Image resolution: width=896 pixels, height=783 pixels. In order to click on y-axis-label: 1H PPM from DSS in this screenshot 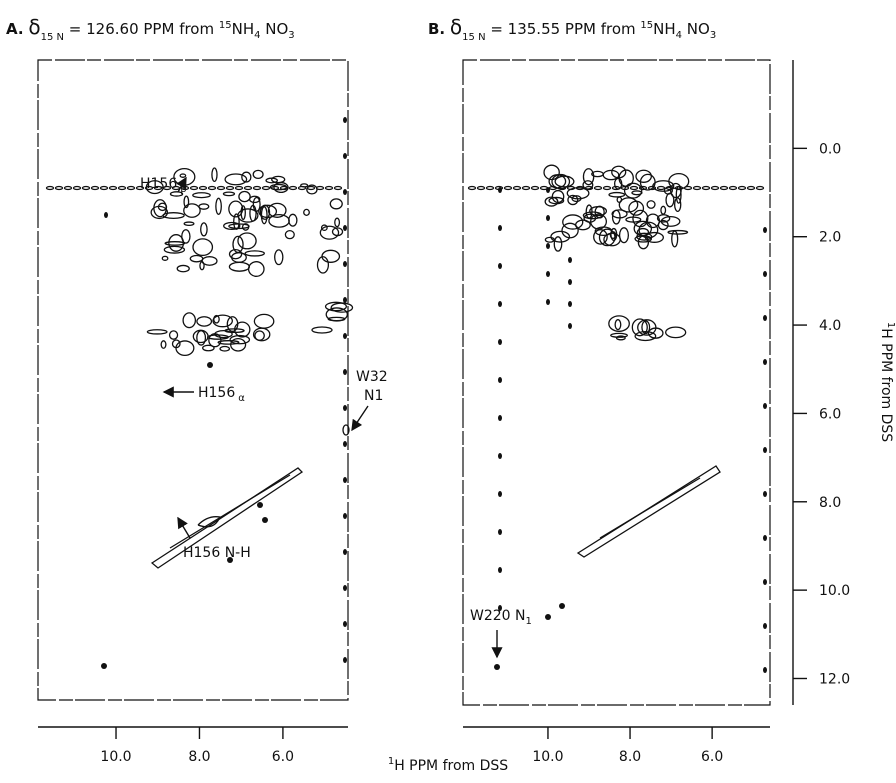, I will do `click(887, 382)`.